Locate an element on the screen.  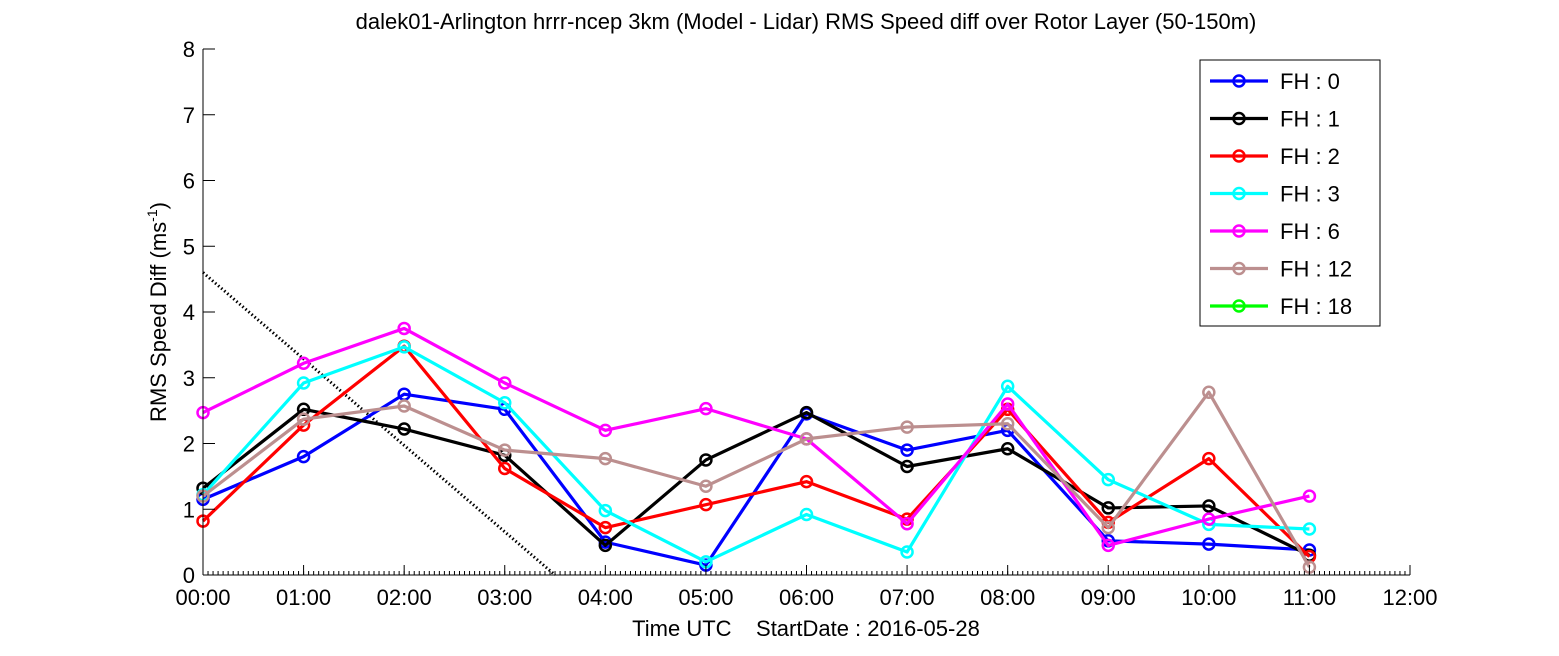
y-axis-label-end: ) is located at coordinates (158, 205).